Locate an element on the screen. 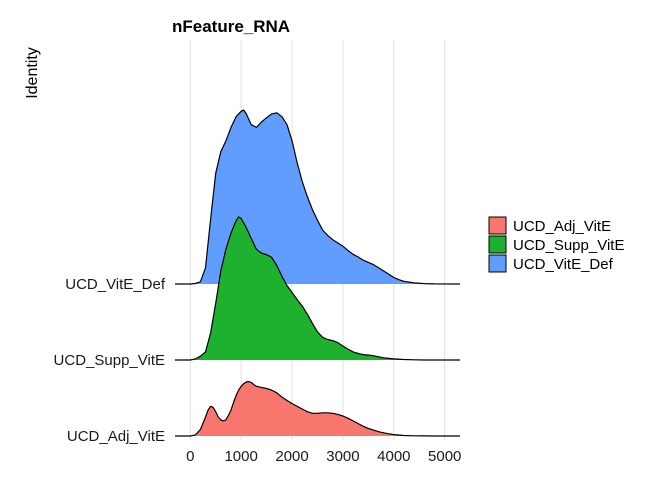  y-tick-labels: UCD_Adj_VitE UCD_Supp_VitE UCD_VitE_Def is located at coordinates (110, 360).